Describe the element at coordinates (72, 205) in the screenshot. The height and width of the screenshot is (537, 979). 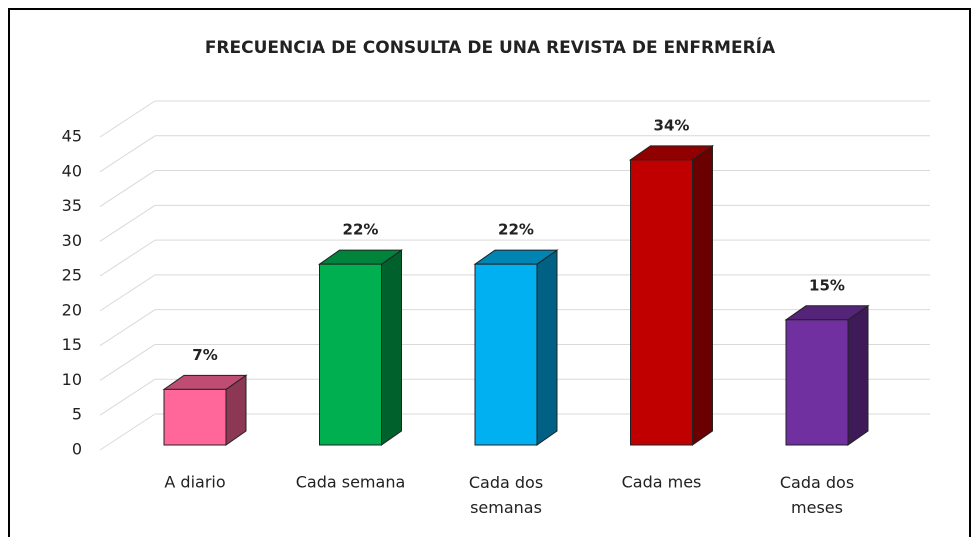
I see `y-tick-label: 35` at that location.